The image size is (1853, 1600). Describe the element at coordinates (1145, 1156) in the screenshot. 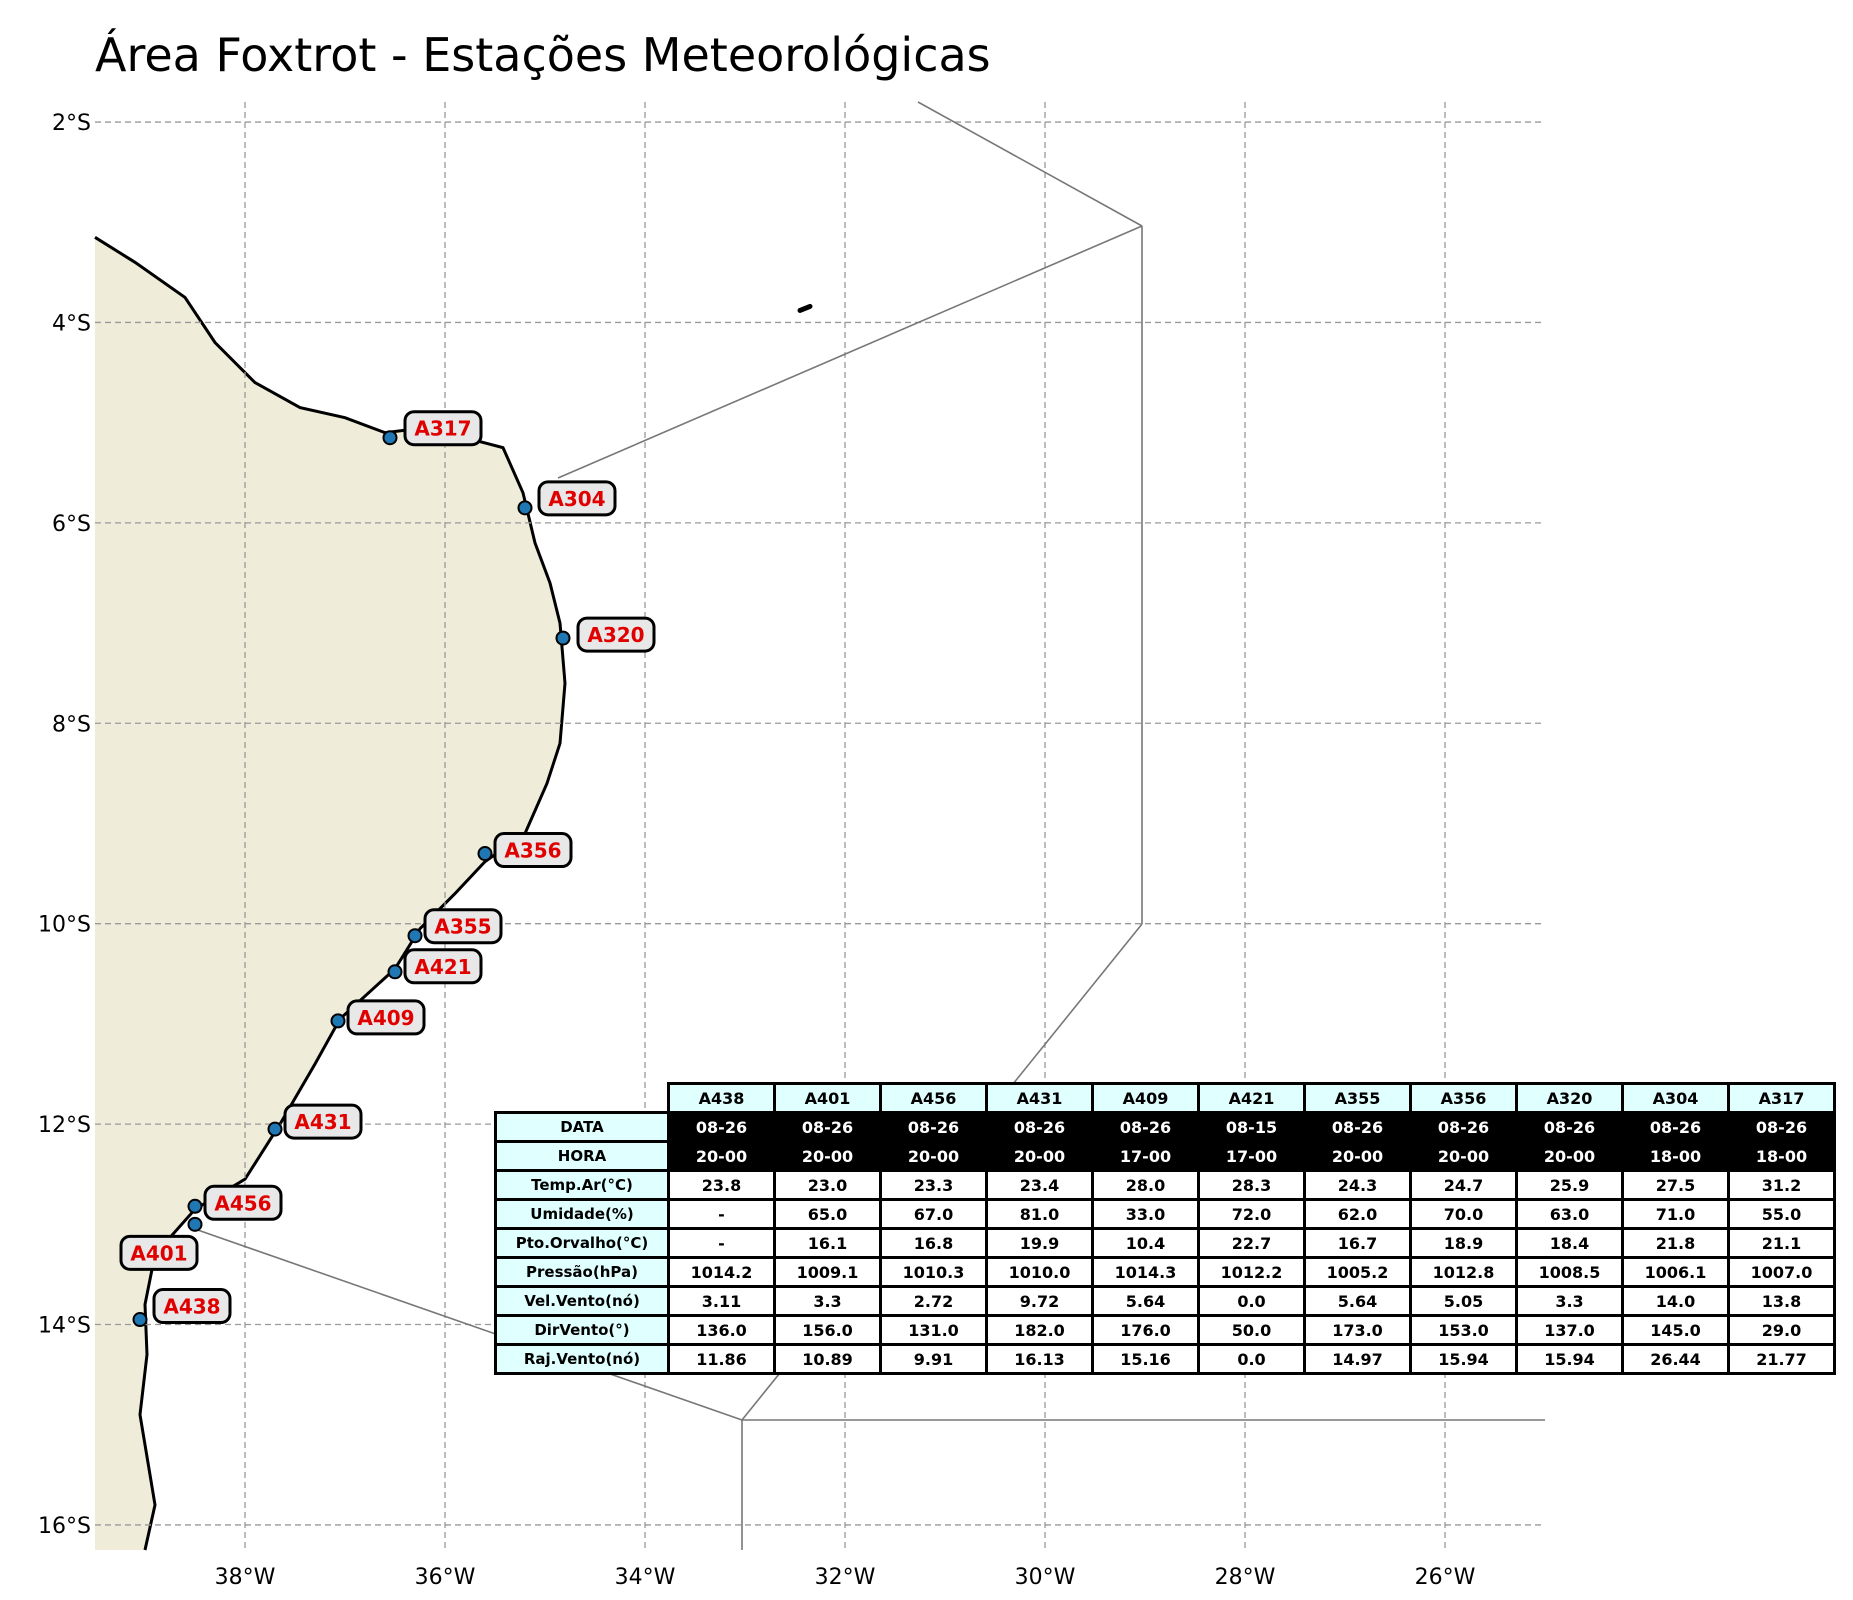

I see `table-cell: 17-00` at that location.